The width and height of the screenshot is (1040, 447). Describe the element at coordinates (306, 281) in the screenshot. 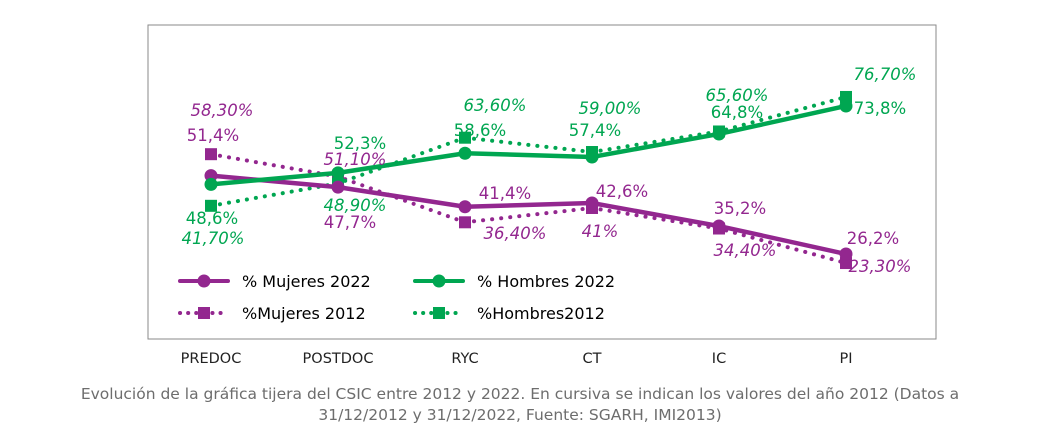

I see `legend-label: % Mujeres 2022` at that location.